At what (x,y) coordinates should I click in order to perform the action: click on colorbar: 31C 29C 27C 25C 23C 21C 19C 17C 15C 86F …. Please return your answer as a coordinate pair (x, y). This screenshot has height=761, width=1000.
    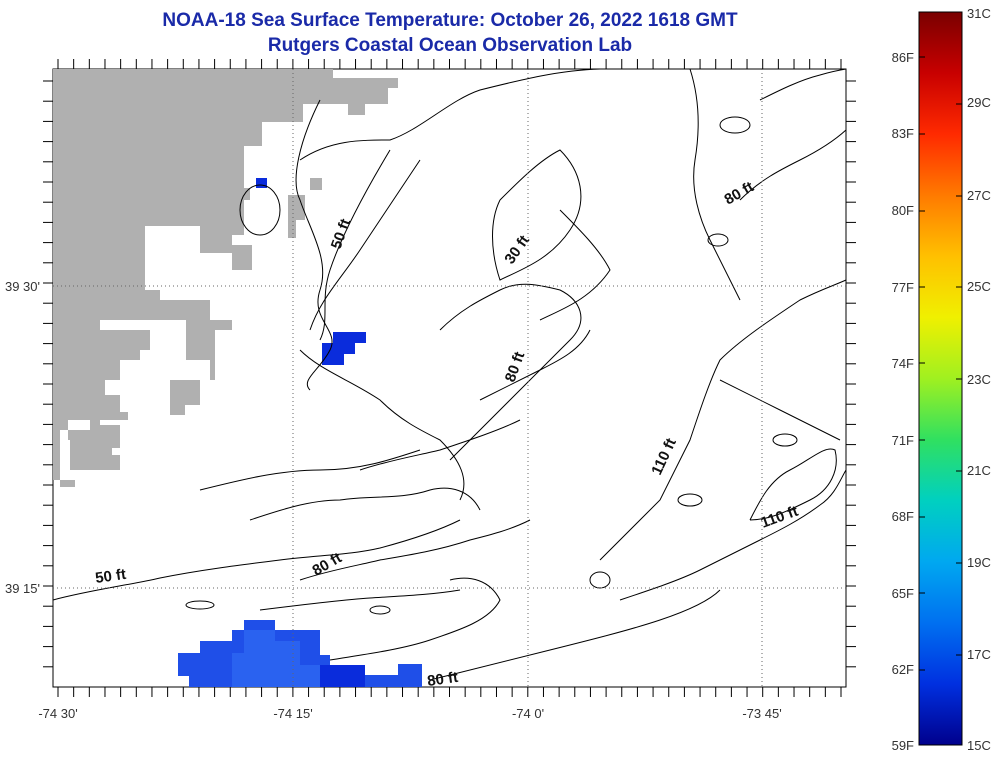
    Looking at the image, I should click on (941, 379).